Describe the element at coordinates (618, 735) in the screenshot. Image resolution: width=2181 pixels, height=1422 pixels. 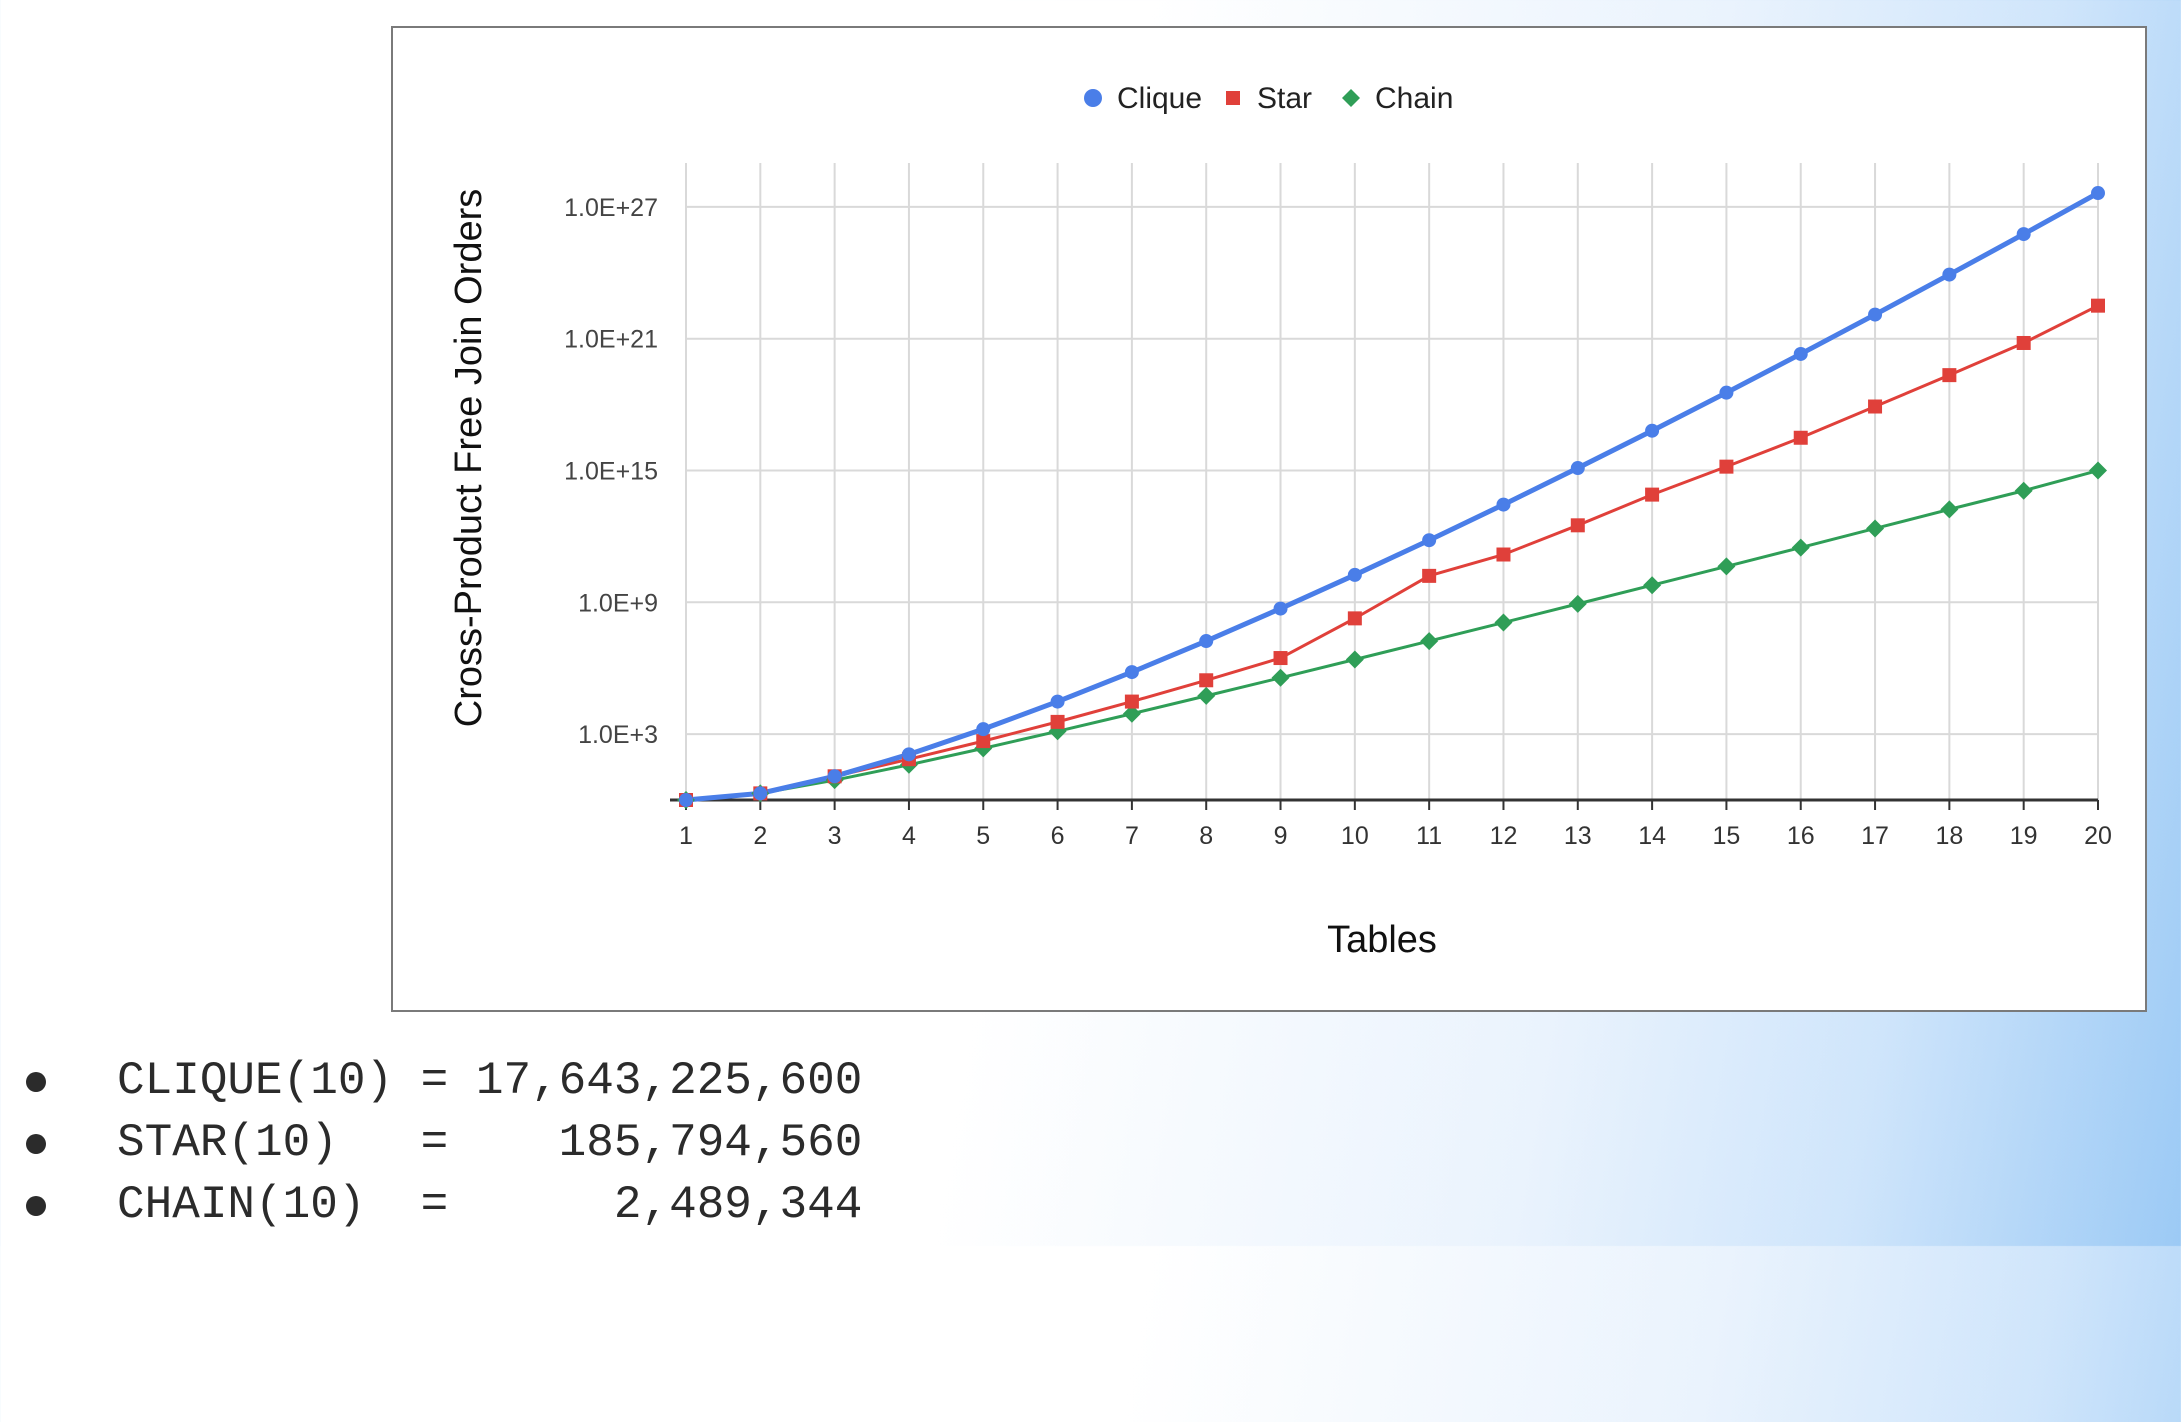
I see `y-tick-label: 1.0E+3` at that location.